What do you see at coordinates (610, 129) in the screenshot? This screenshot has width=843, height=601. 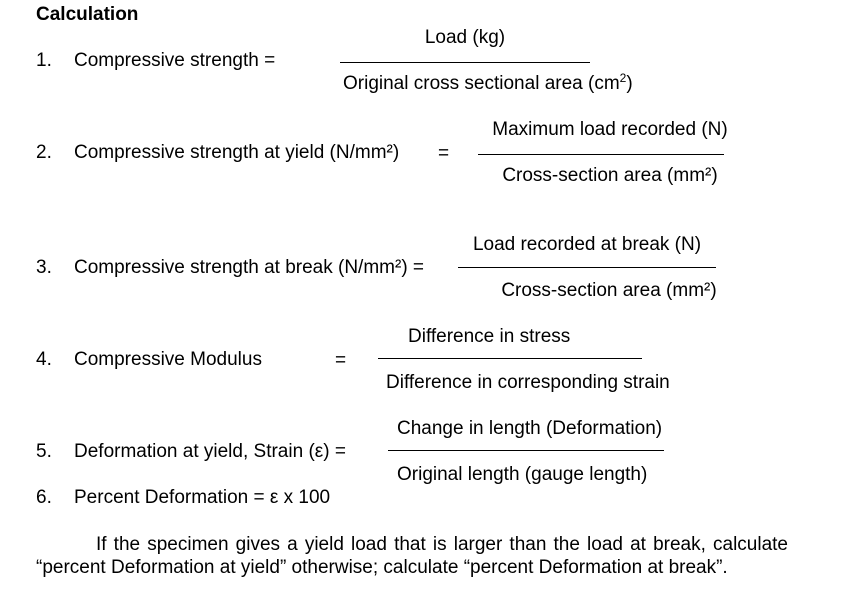 I see `fraction-numerator: Maximum load recorded (N)` at bounding box center [610, 129].